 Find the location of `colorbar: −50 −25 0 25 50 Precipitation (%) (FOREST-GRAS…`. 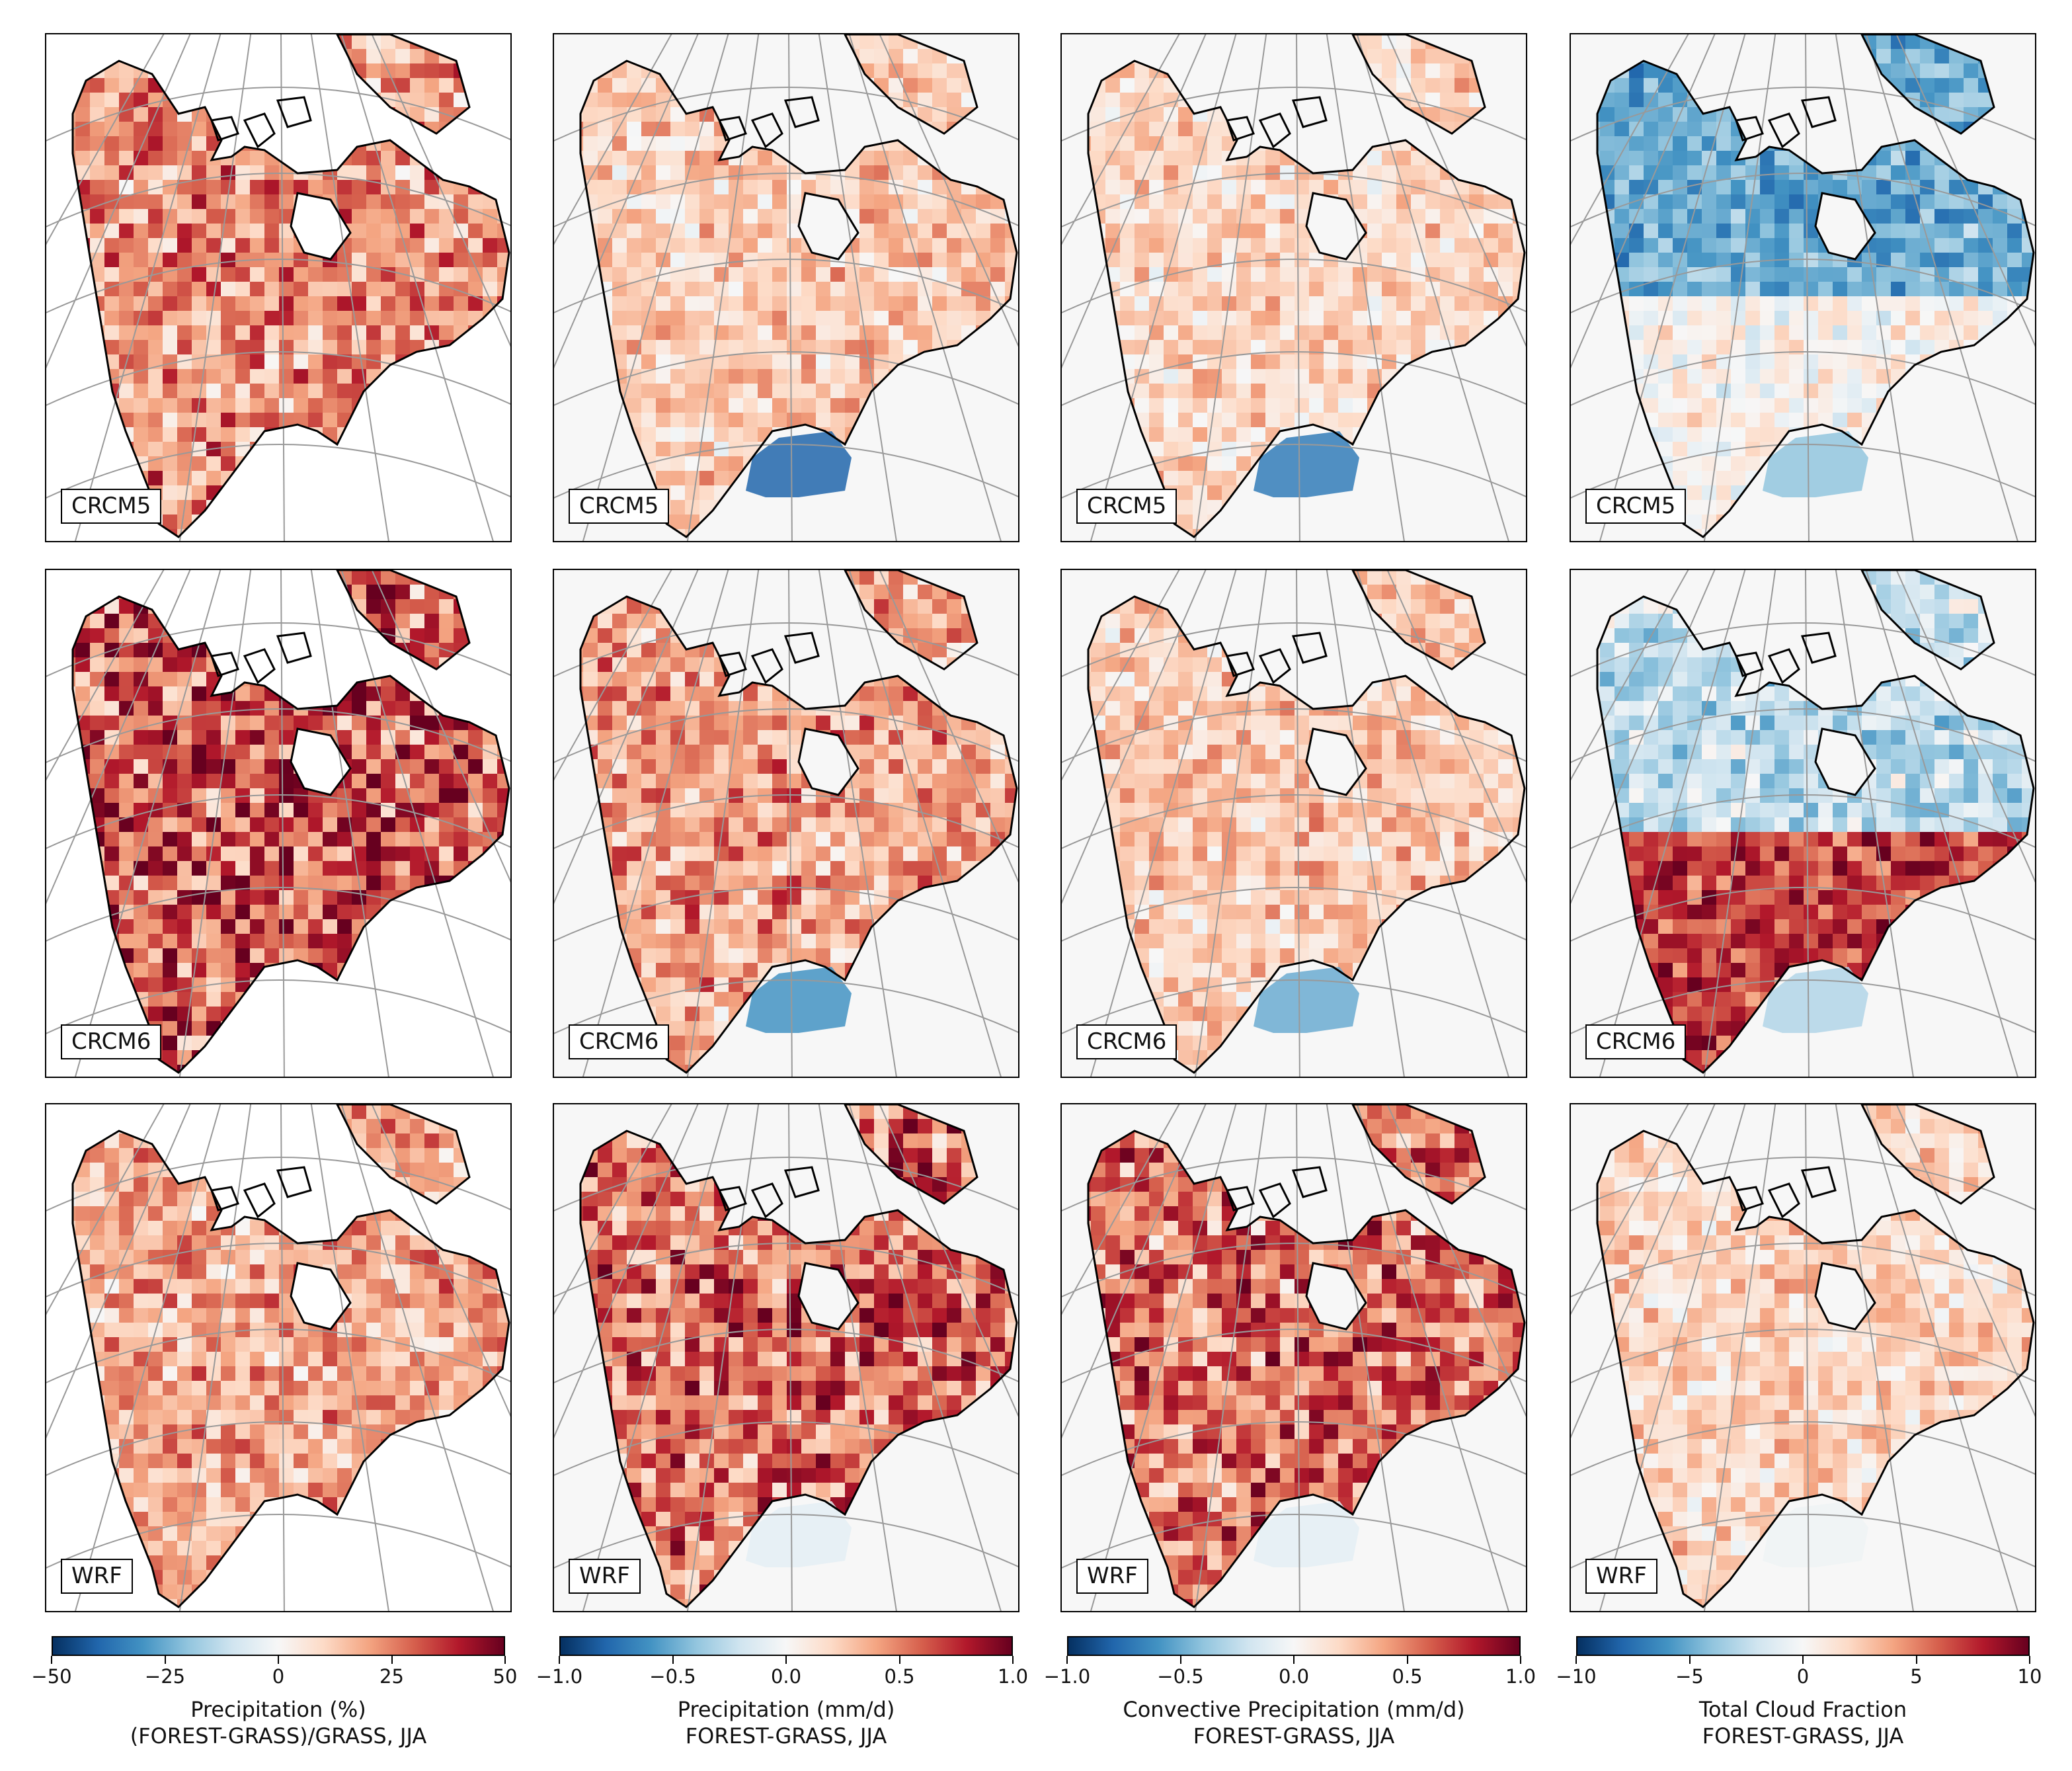

colorbar: −50 −25 0 25 50 Precipitation (%) (FOREST-GRAS… is located at coordinates (274, 1702).